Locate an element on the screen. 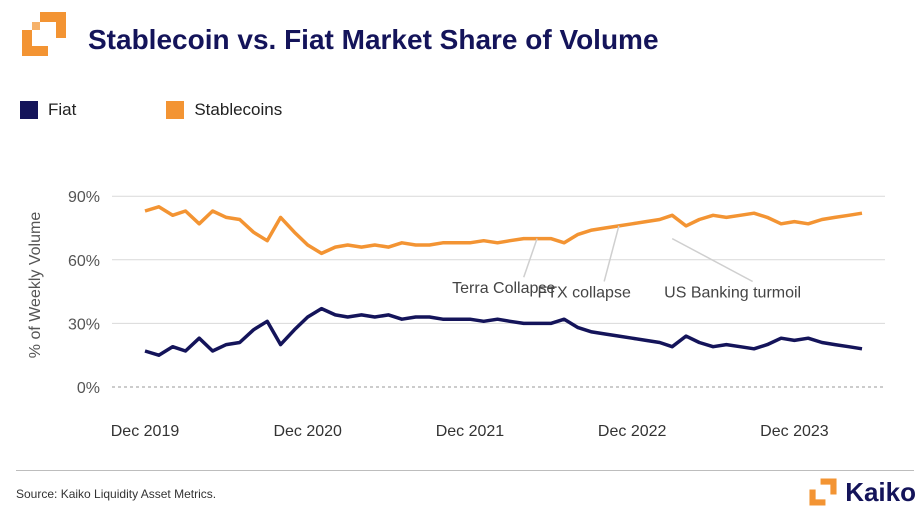 Image resolution: width=924 pixels, height=518 pixels. legend-label-stablecoins: Stablecoins is located at coordinates (238, 109).